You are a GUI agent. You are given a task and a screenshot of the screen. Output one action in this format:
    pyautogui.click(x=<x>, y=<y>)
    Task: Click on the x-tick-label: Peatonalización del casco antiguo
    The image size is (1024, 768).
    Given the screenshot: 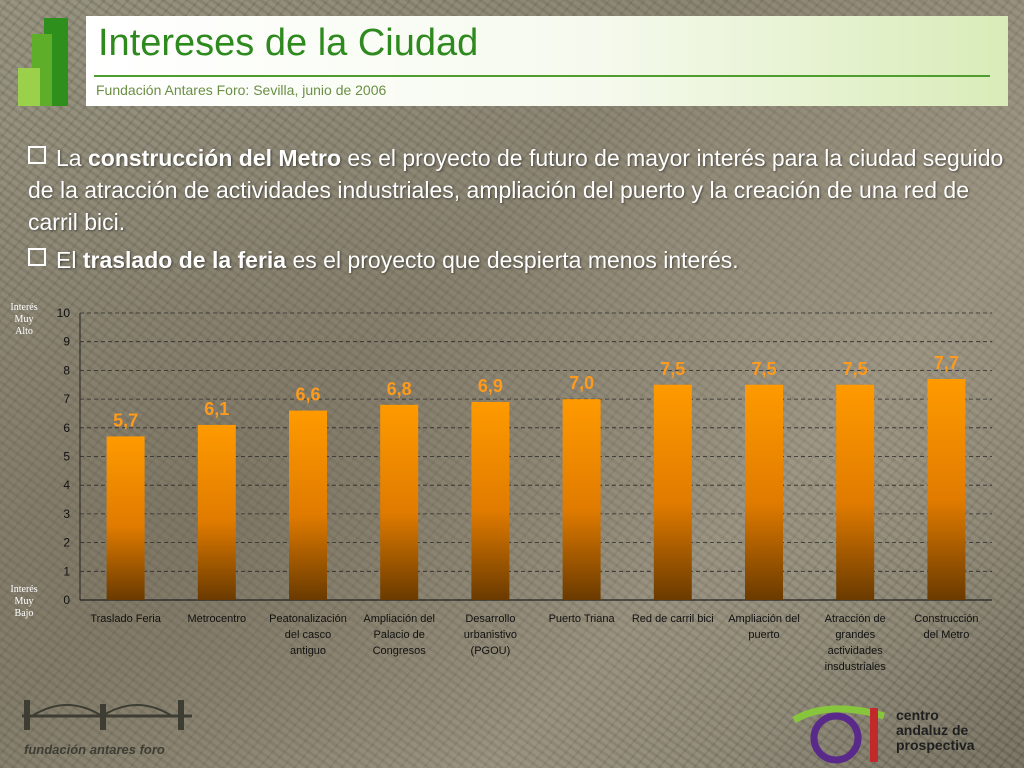 What is the action you would take?
    pyautogui.click(x=308, y=635)
    